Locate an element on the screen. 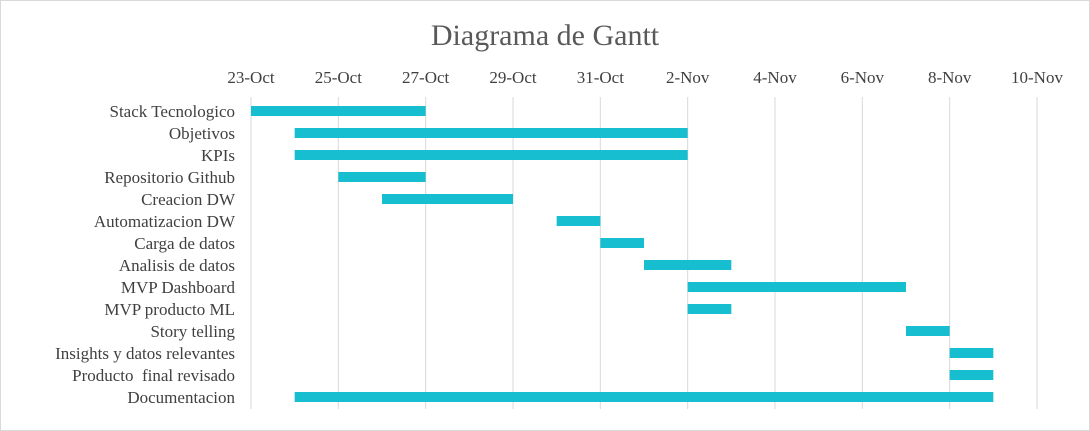 The height and width of the screenshot is (431, 1090). task-label: Insights y datos relevantes is located at coordinates (145, 353).